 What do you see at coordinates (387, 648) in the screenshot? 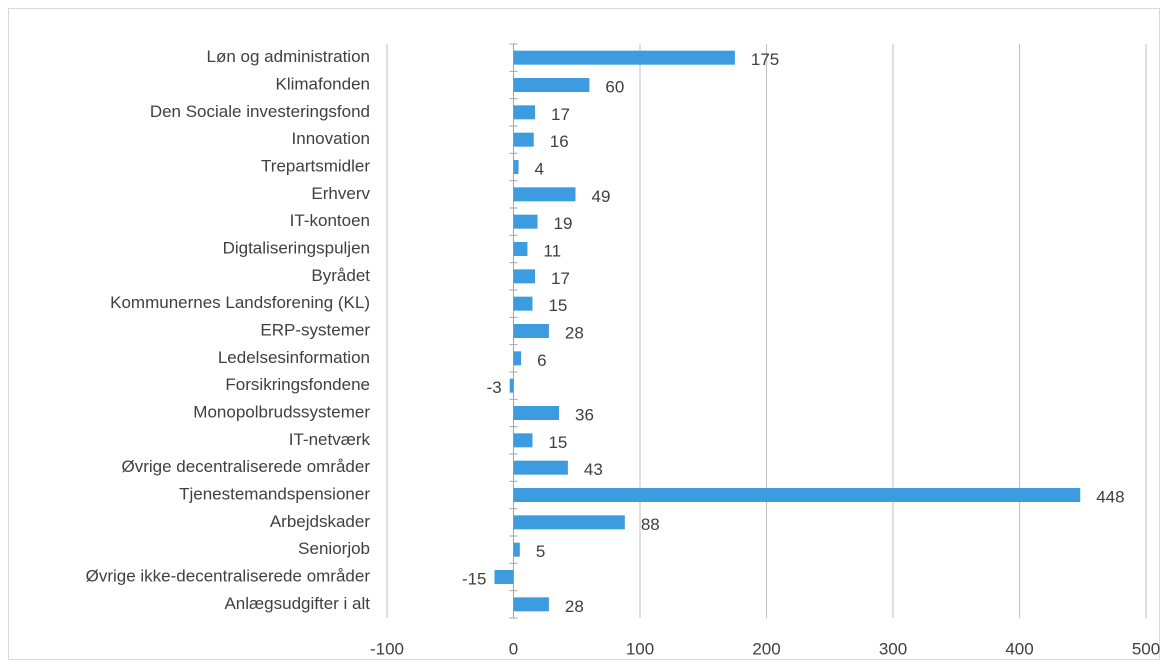
I see `x-tick-label: -100` at bounding box center [387, 648].